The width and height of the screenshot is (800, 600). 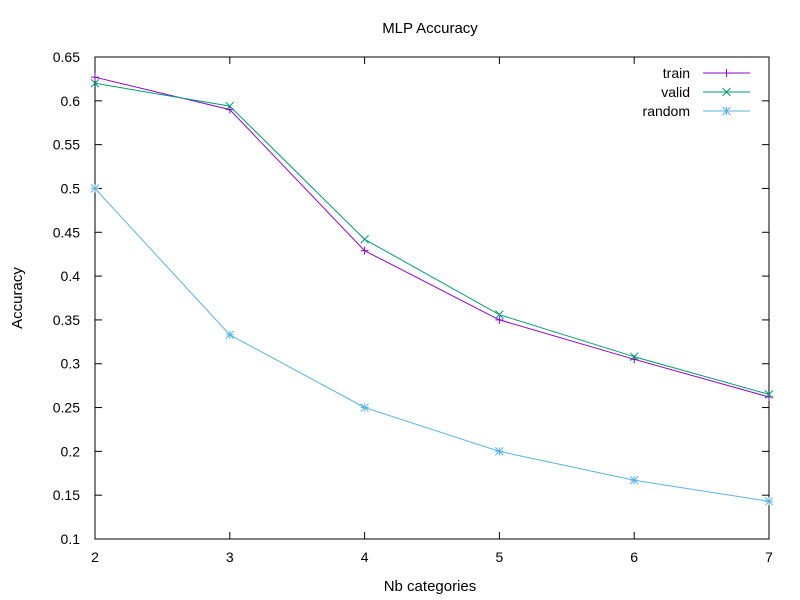 What do you see at coordinates (71, 451) in the screenshot?
I see `y-tick-label: 0.2` at bounding box center [71, 451].